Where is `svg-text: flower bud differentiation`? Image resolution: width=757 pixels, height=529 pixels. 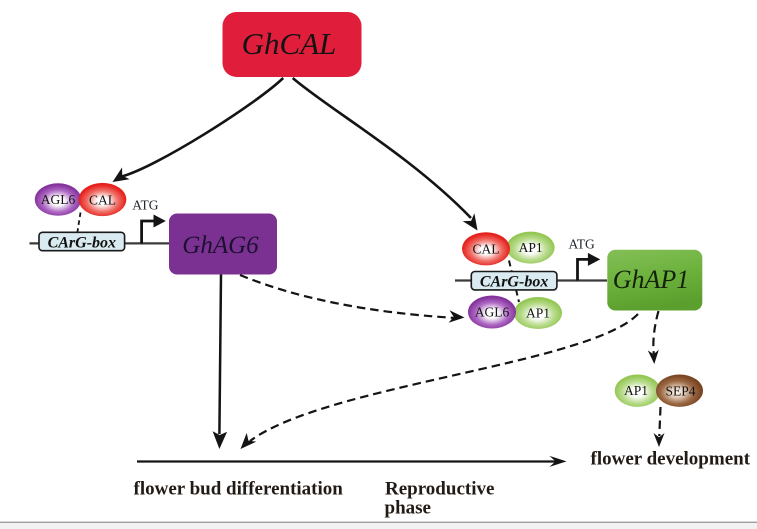
svg-text: flower bud differentiation is located at coordinates (239, 488).